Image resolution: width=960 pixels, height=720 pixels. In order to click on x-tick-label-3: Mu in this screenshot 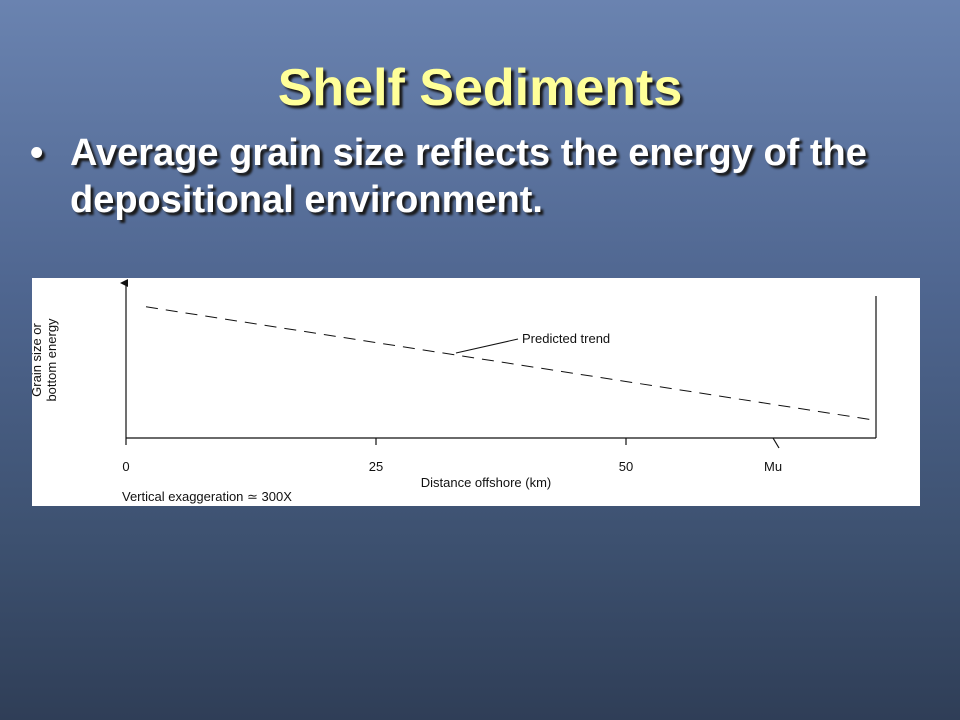, I will do `click(773, 466)`.